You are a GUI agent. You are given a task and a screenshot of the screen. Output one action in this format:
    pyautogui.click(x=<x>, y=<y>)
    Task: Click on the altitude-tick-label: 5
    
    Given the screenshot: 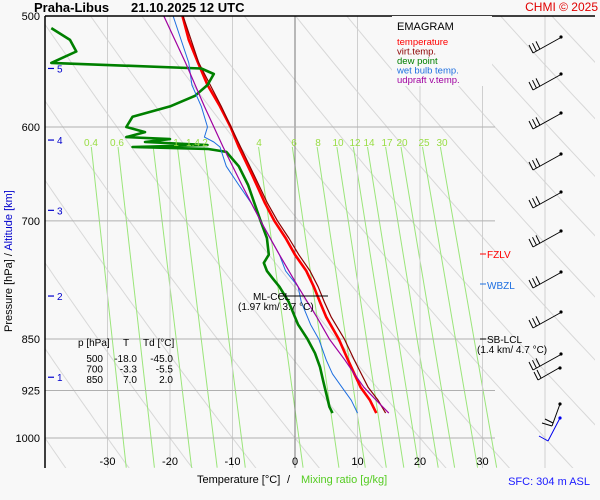 What is the action you would take?
    pyautogui.click(x=60, y=69)
    